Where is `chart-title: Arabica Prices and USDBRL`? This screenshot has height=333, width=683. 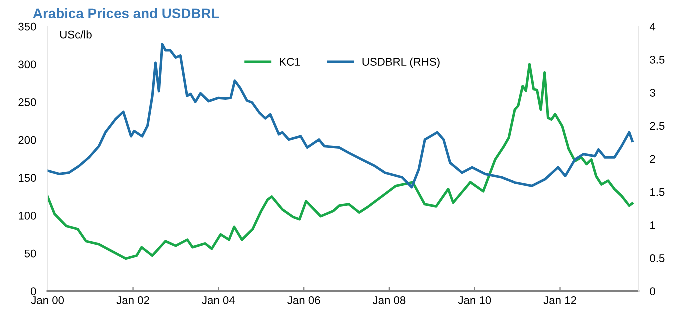
chart-title: Arabica Prices and USDBRL is located at coordinates (126, 13).